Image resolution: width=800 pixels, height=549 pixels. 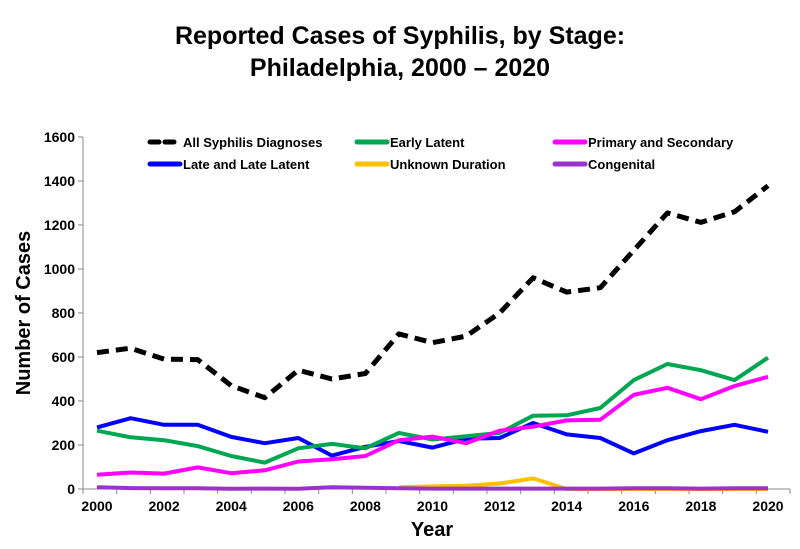 What do you see at coordinates (767, 506) in the screenshot?
I see `x-tick-label: 2020` at bounding box center [767, 506].